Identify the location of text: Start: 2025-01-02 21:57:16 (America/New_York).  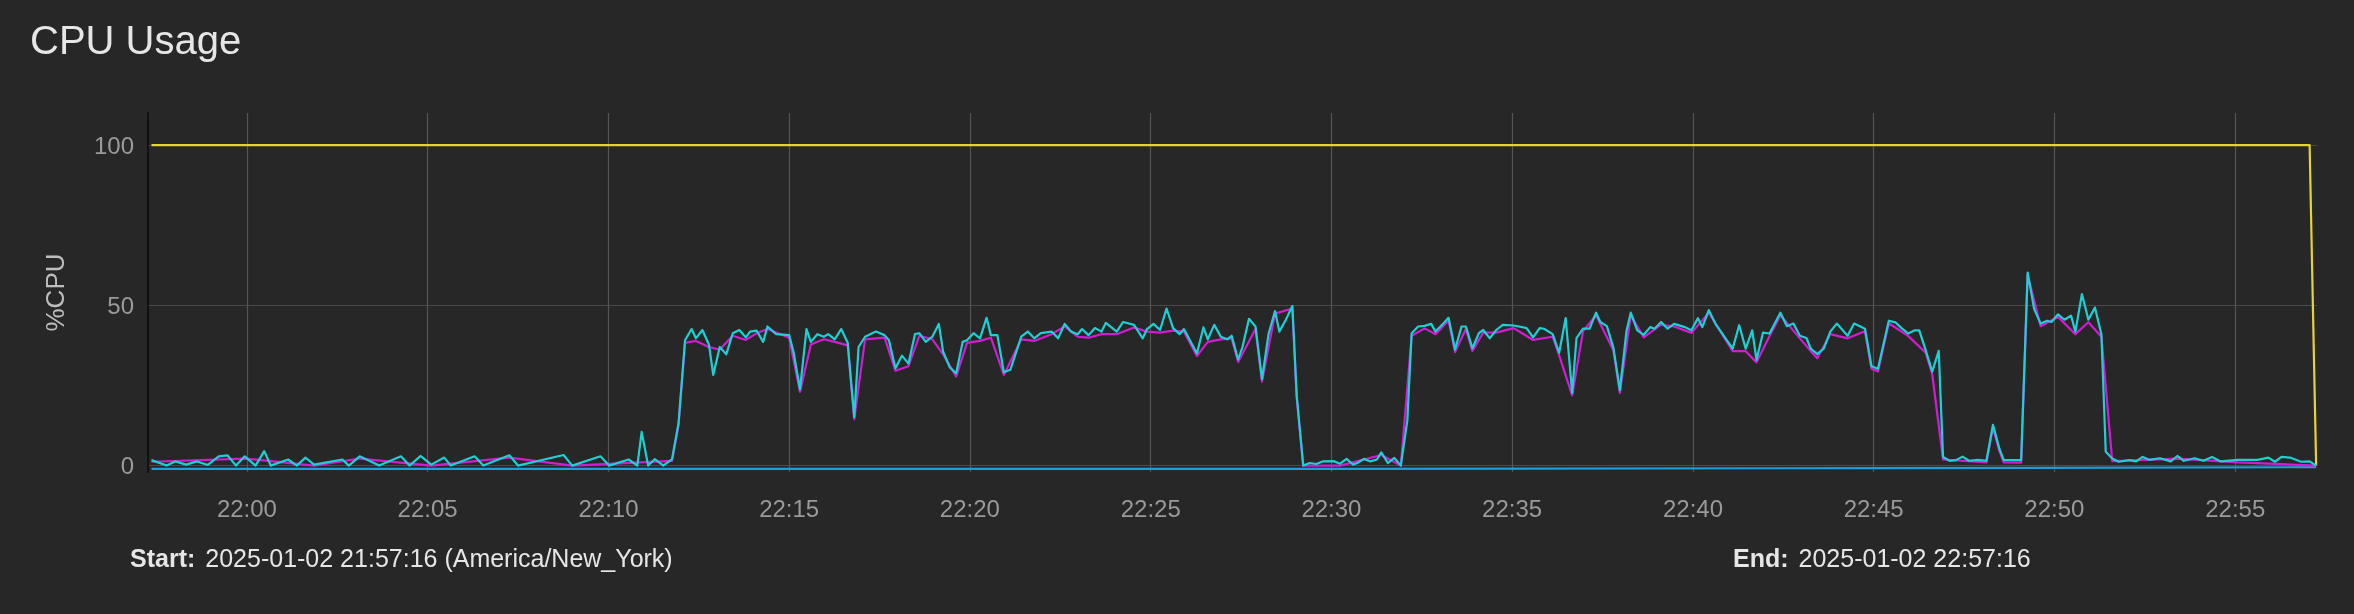
(401, 558).